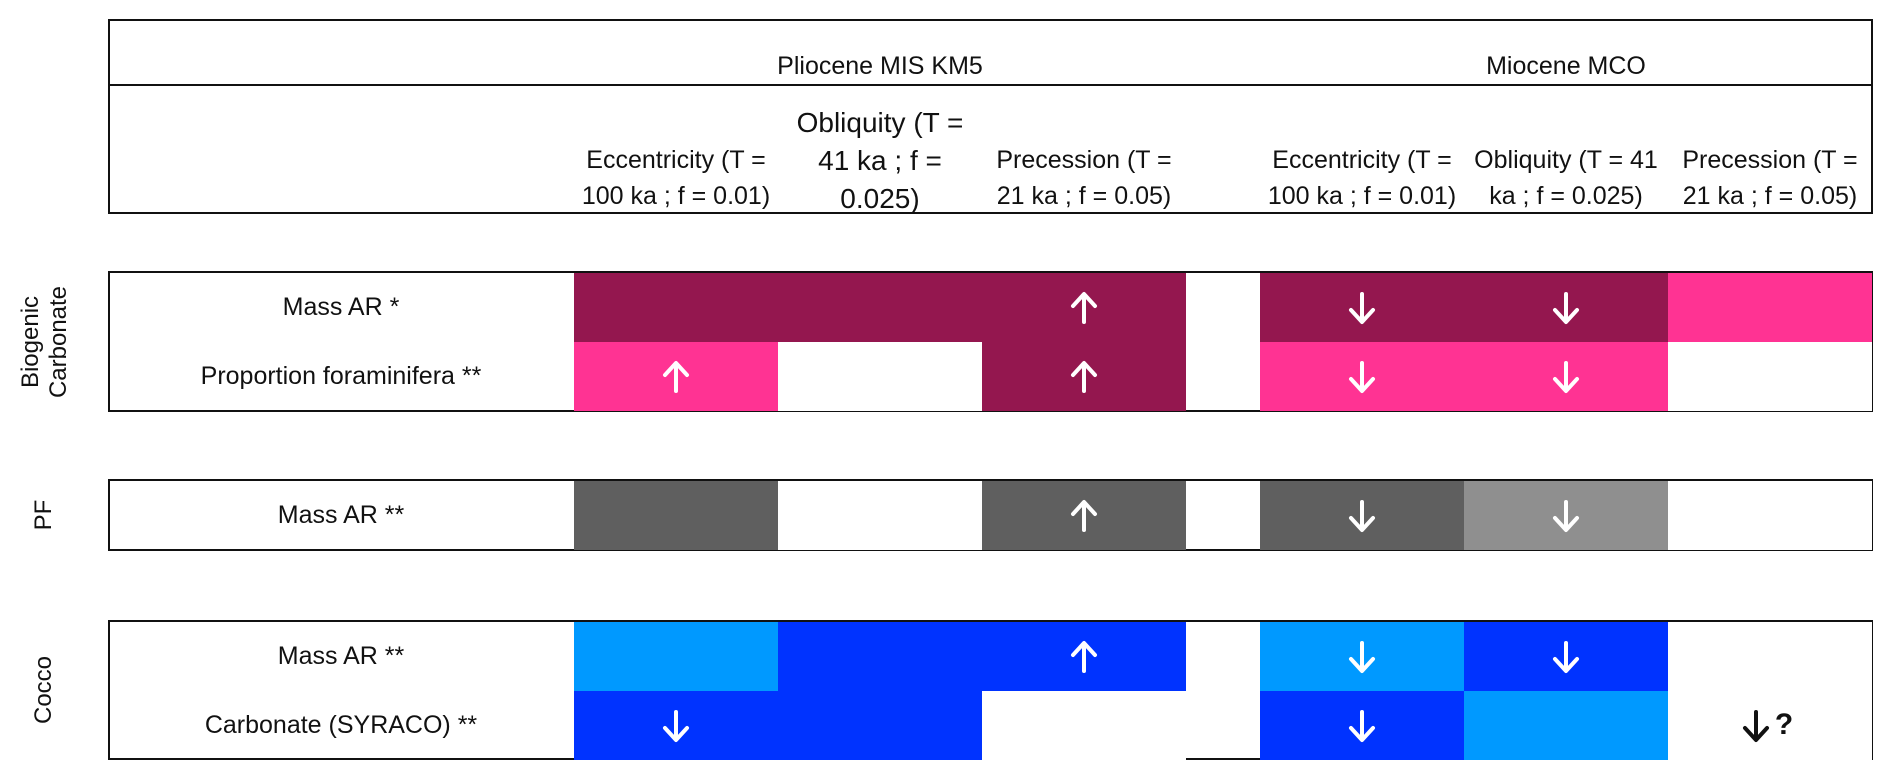  What do you see at coordinates (1084, 178) in the screenshot?
I see `column-header-pliocene-precession: Precession (T = 21 ka ; f = 0.05)` at bounding box center [1084, 178].